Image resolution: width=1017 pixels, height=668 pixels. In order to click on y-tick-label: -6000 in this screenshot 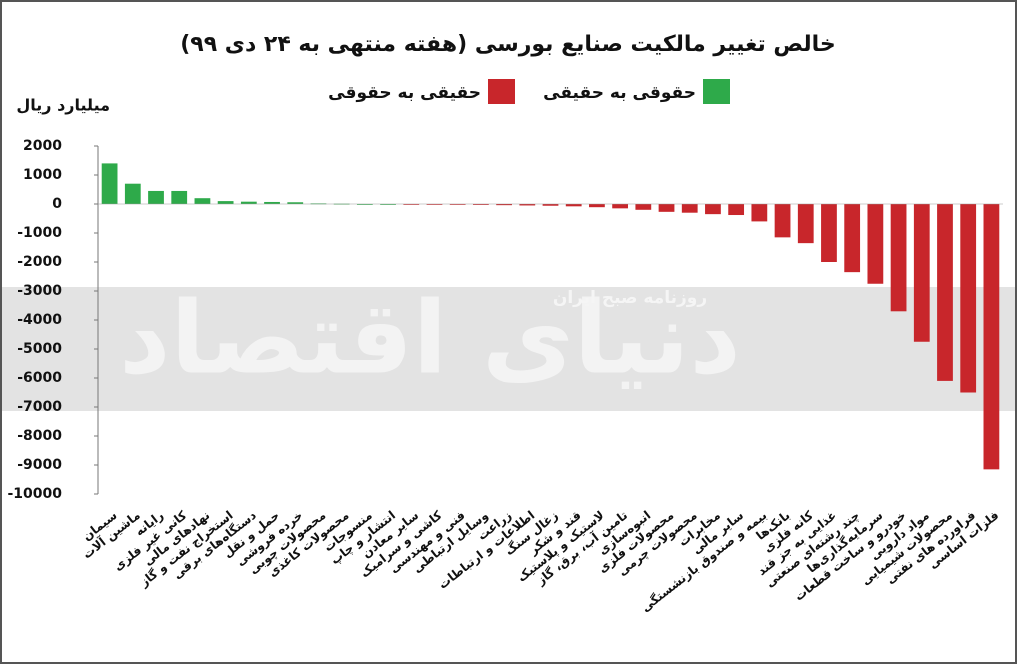, I will do `click(39, 378)`.